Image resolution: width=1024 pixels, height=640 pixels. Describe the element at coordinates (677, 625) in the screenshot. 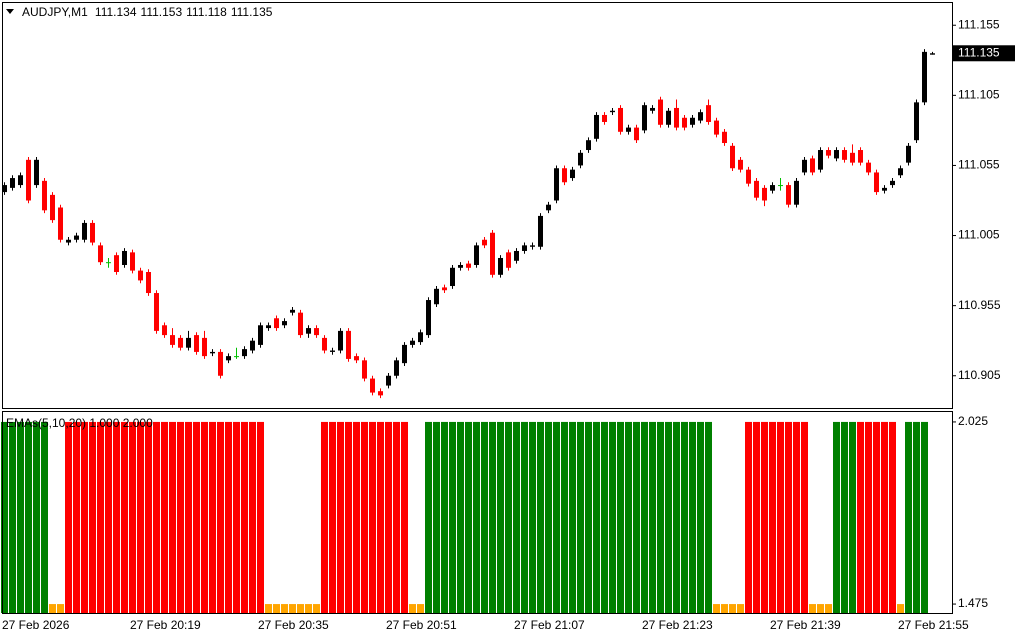

I see `x-tick-label: 27 Feb 21:23` at that location.